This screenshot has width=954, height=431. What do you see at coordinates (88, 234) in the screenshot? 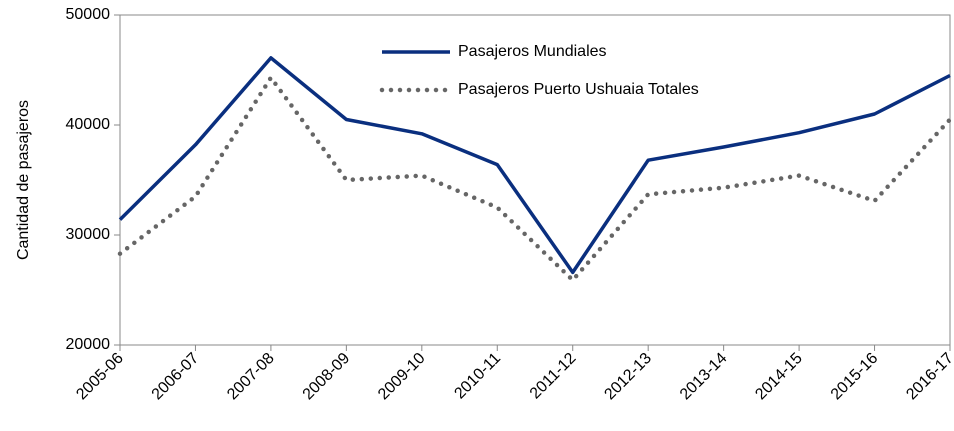
I see `y-tick-label: 30000` at bounding box center [88, 234].